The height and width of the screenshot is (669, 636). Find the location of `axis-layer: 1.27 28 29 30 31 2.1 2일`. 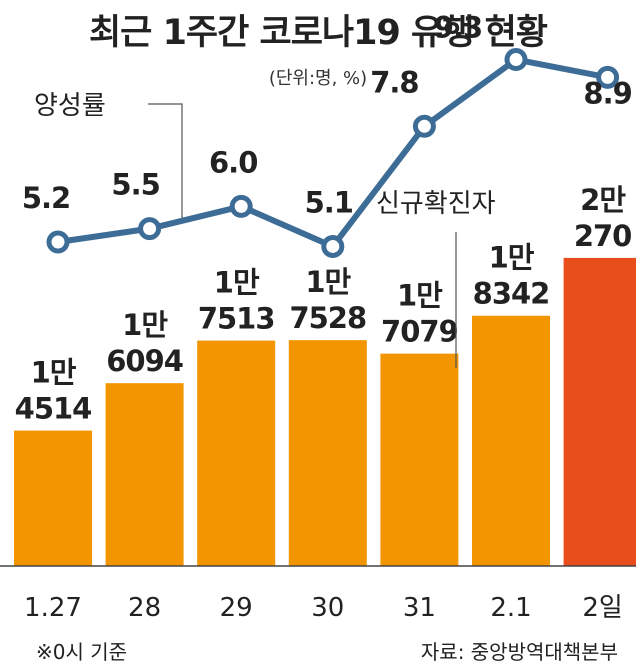

axis-layer: 1.27 28 29 30 31 2.1 2일 is located at coordinates (318, 594).